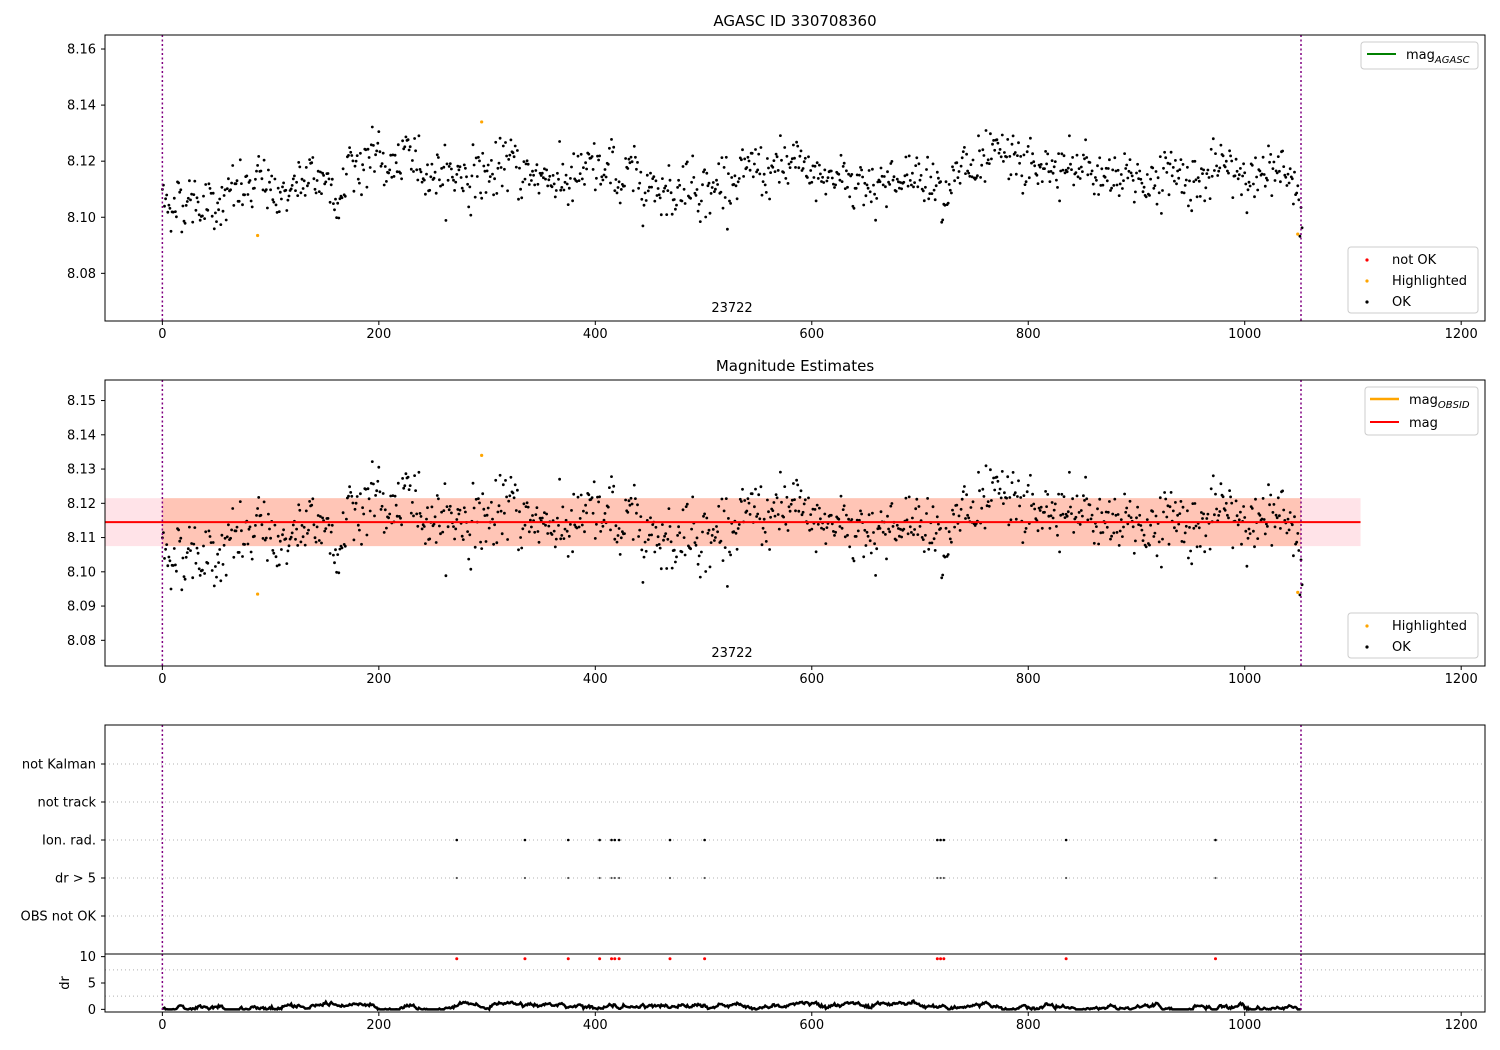 The width and height of the screenshot is (1500, 1050). I want to click on estimates-y-axis: 8.088.098.108.118.128.138.148.15, so click(86, 521).